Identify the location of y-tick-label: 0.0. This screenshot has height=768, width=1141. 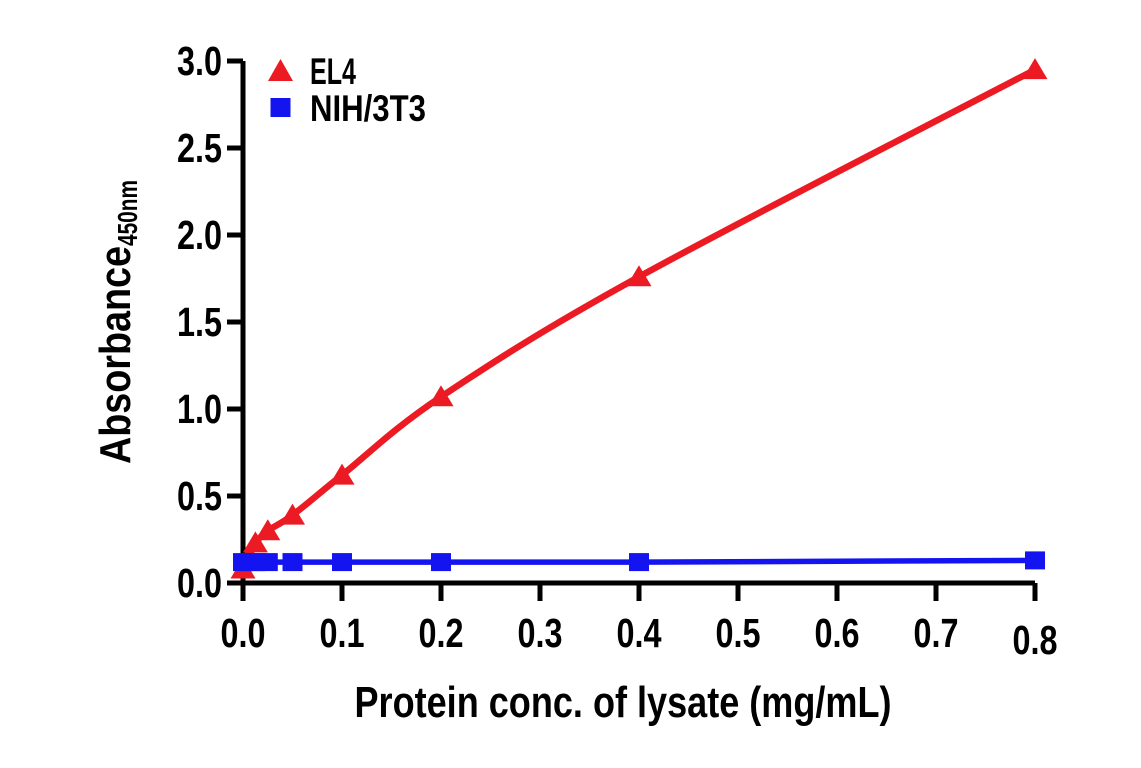
(199, 583).